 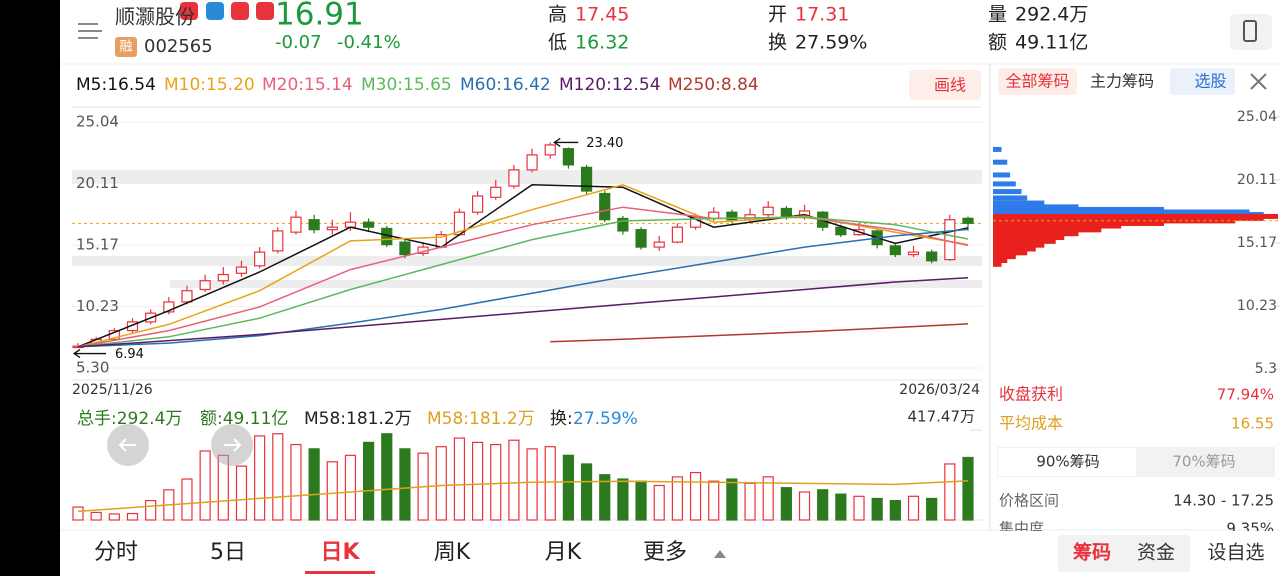 I want to click on tab: 更多, so click(x=665, y=552).